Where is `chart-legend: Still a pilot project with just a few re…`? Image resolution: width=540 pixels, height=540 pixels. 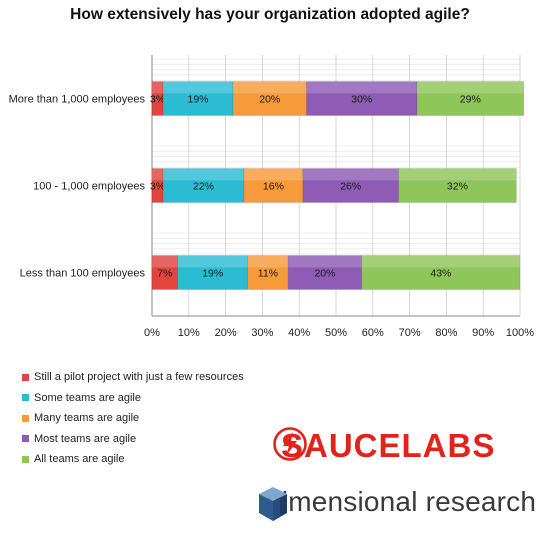 chart-legend: Still a pilot project with just a few re… is located at coordinates (133, 418).